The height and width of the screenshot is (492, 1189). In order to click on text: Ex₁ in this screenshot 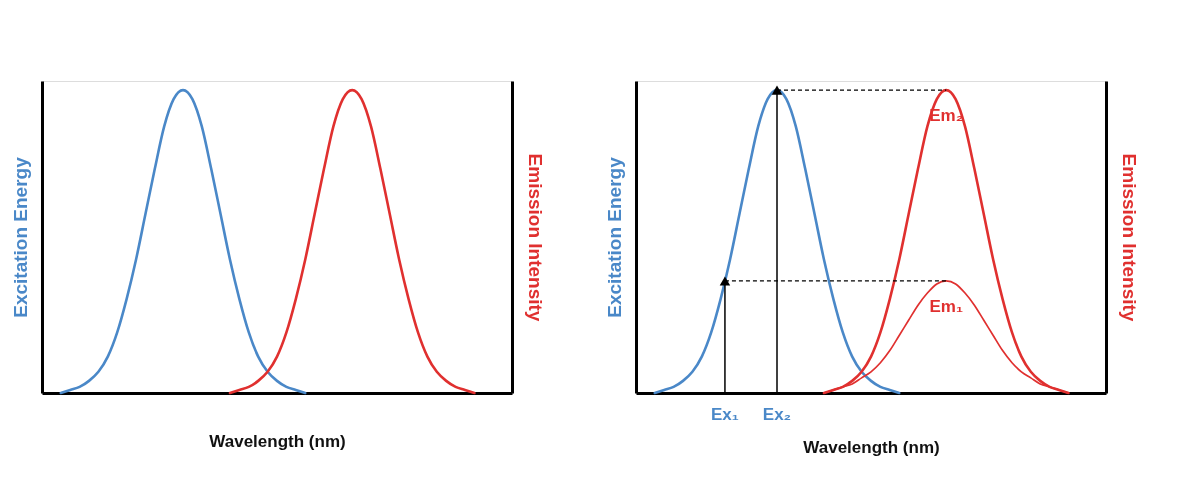, I will do `click(725, 414)`.